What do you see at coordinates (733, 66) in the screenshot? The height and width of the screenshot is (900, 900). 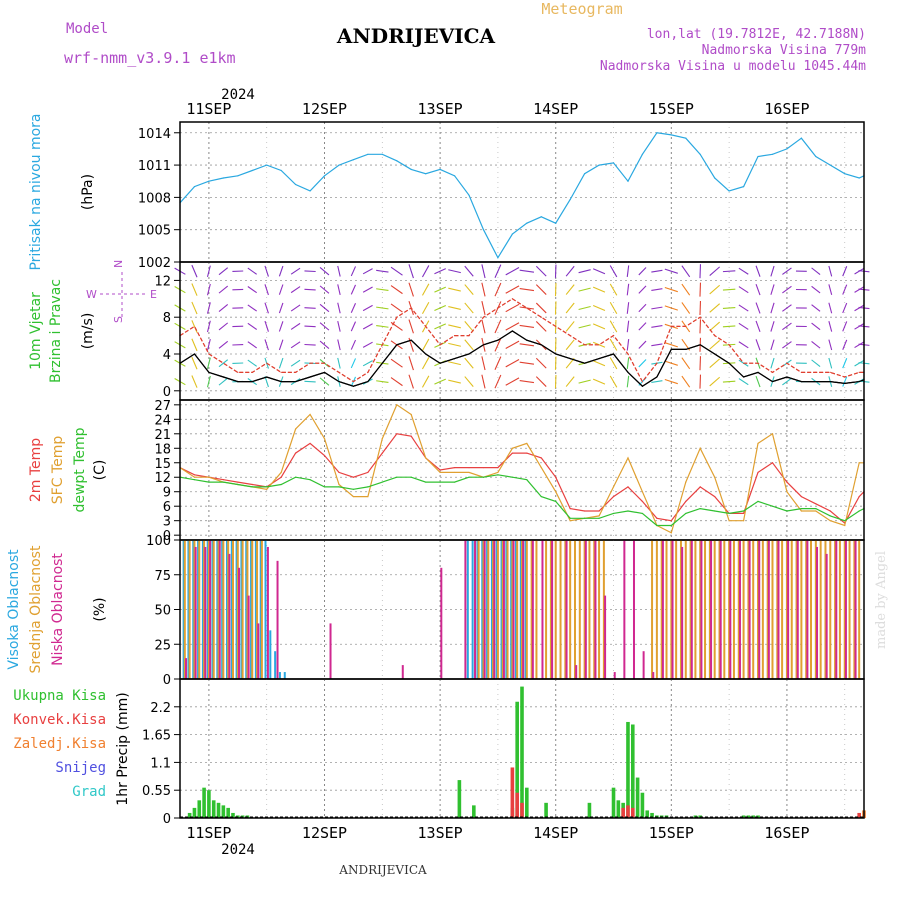 I see `model-elevation-label: Nadmorska Visina u modelu 1045.44m` at bounding box center [733, 66].